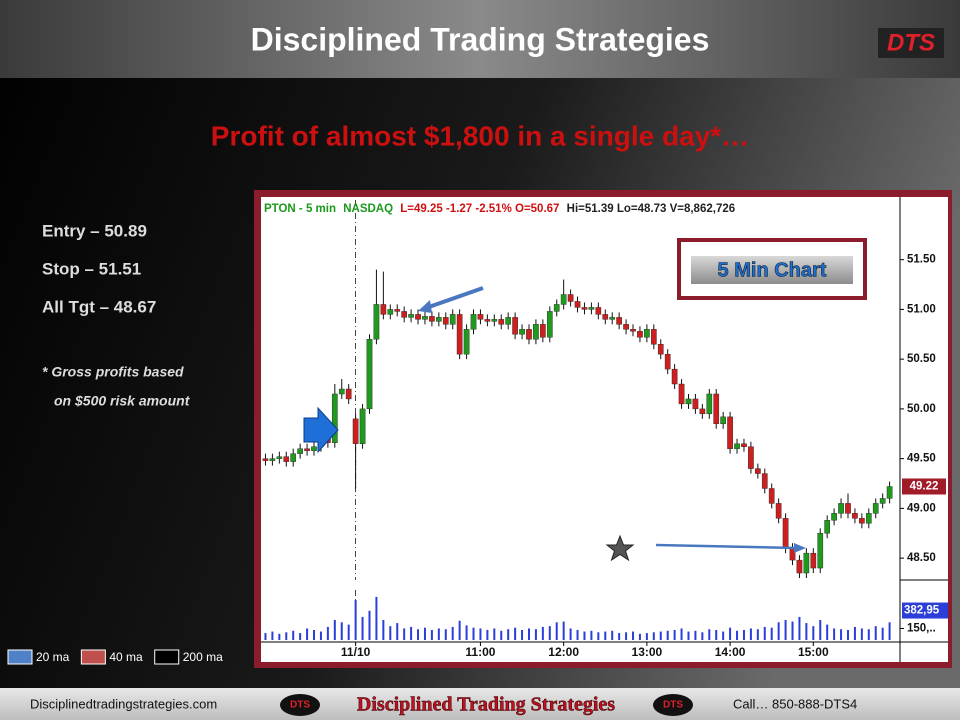  What do you see at coordinates (922, 611) in the screenshot?
I see `last-volume-label: 382,95` at bounding box center [922, 611].